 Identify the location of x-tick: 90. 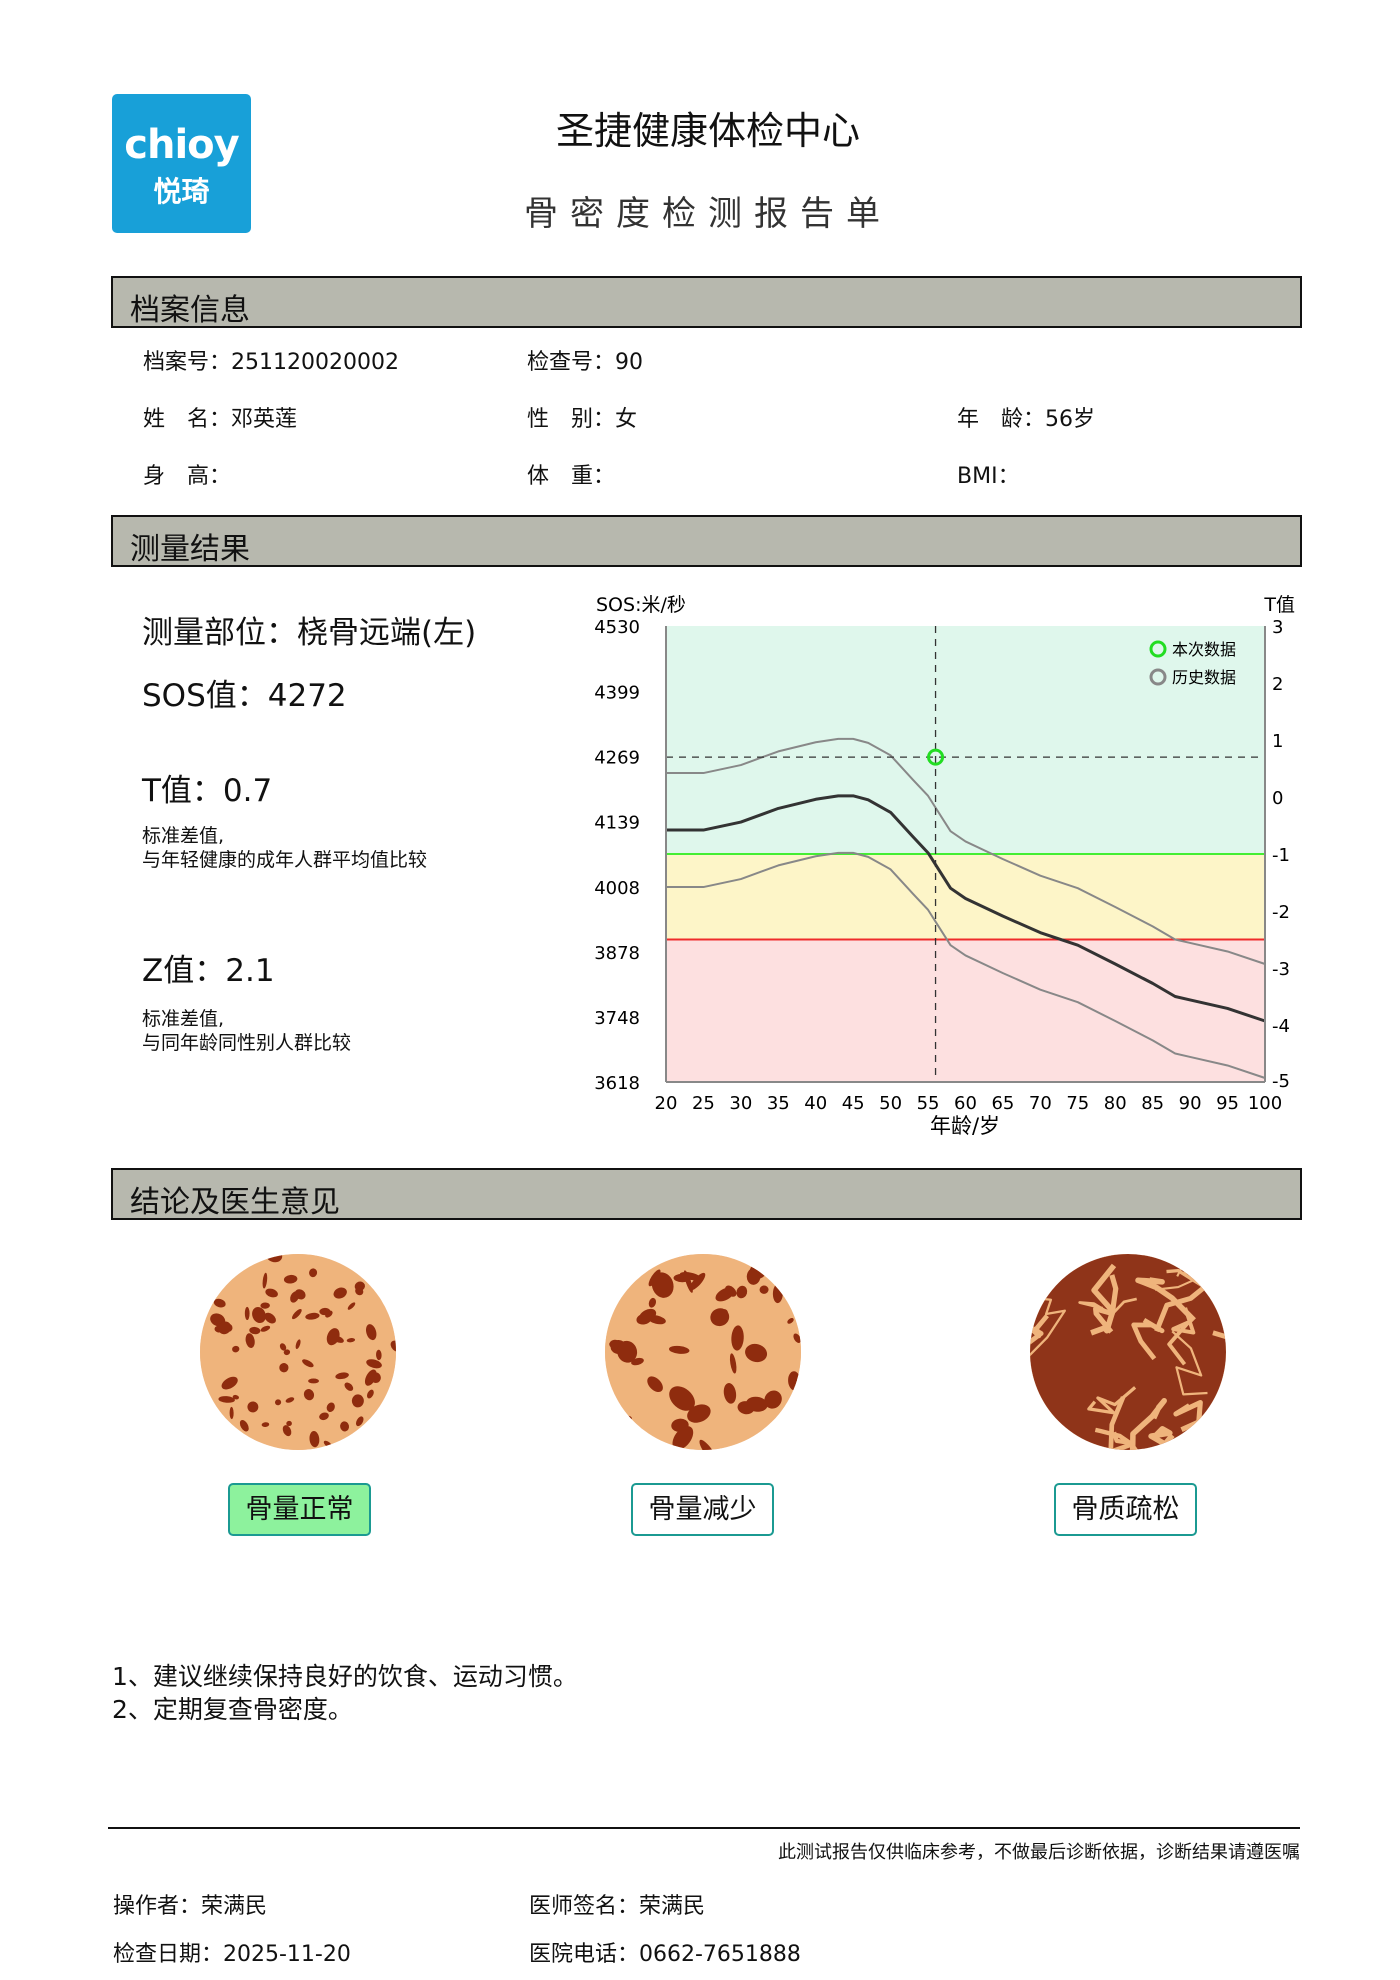
(1190, 1103).